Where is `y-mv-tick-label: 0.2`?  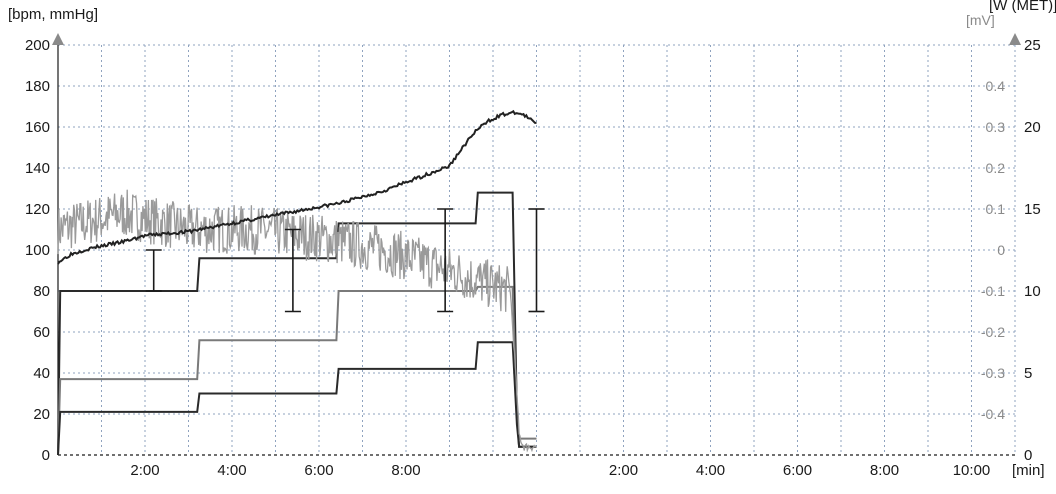 y-mv-tick-label: 0.2 is located at coordinates (996, 168).